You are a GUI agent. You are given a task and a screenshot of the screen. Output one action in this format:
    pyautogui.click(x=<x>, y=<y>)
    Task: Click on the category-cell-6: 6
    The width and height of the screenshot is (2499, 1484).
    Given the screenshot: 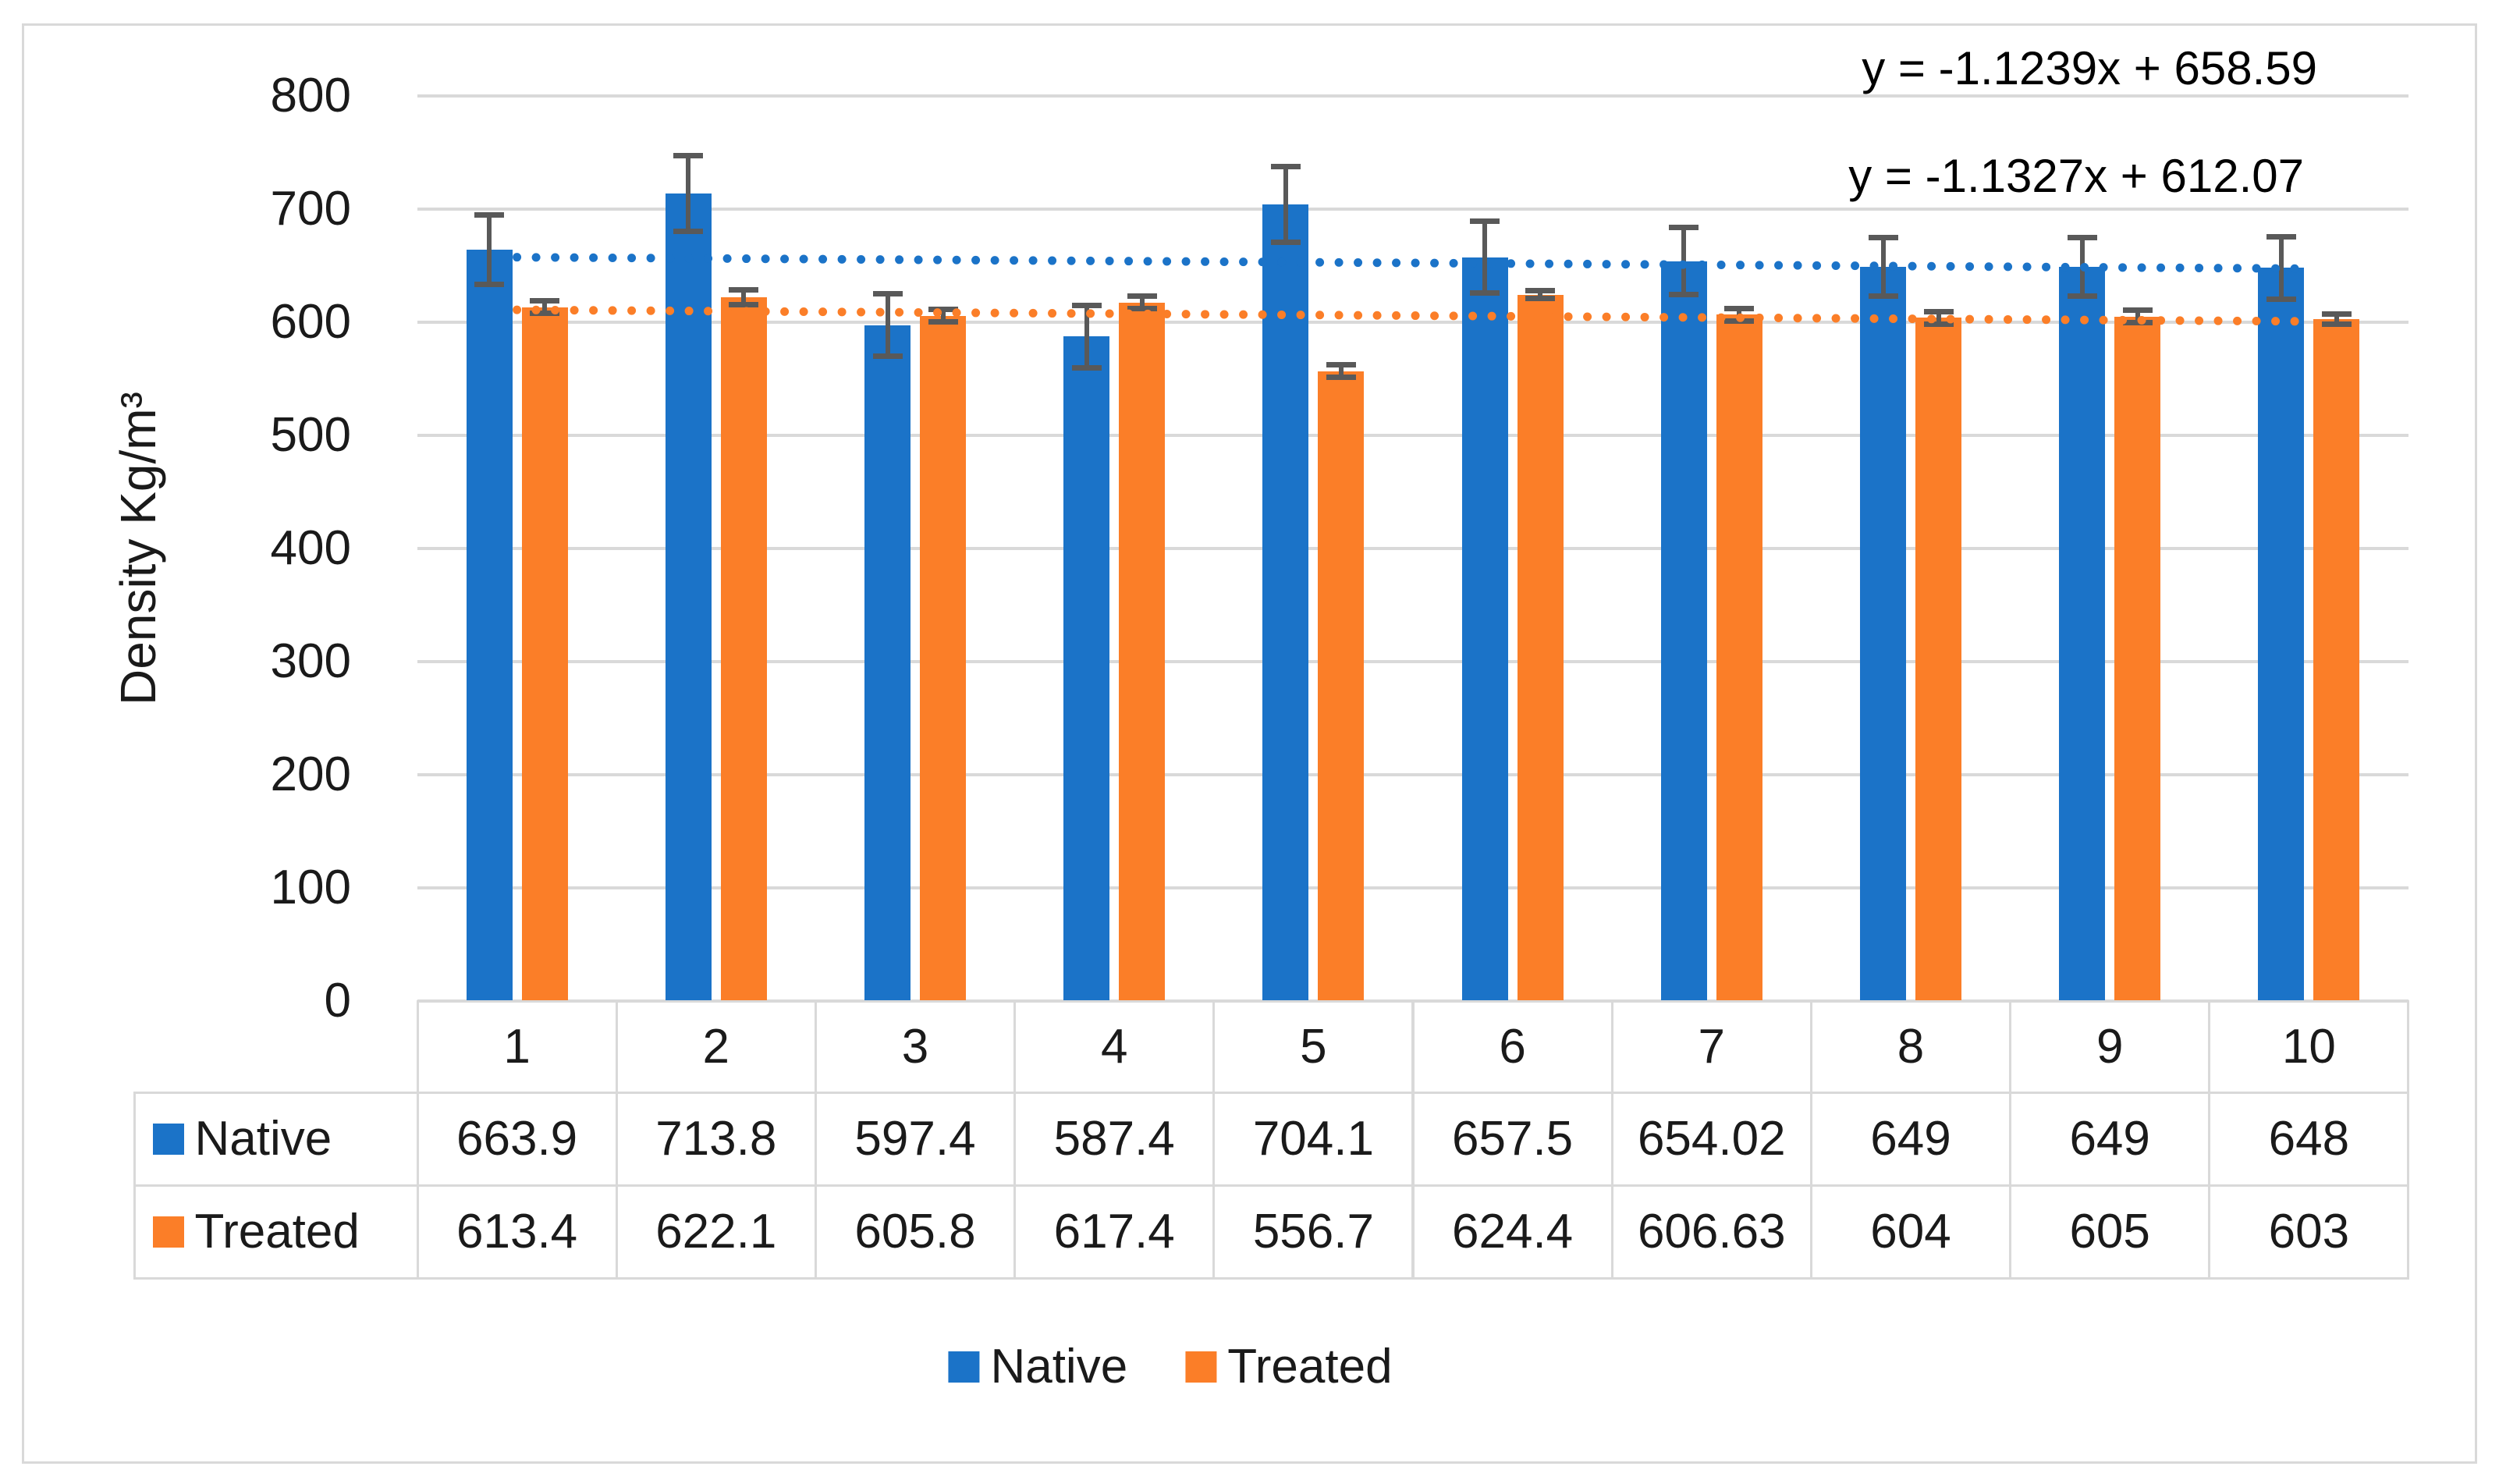 What is the action you would take?
    pyautogui.click(x=1512, y=1047)
    